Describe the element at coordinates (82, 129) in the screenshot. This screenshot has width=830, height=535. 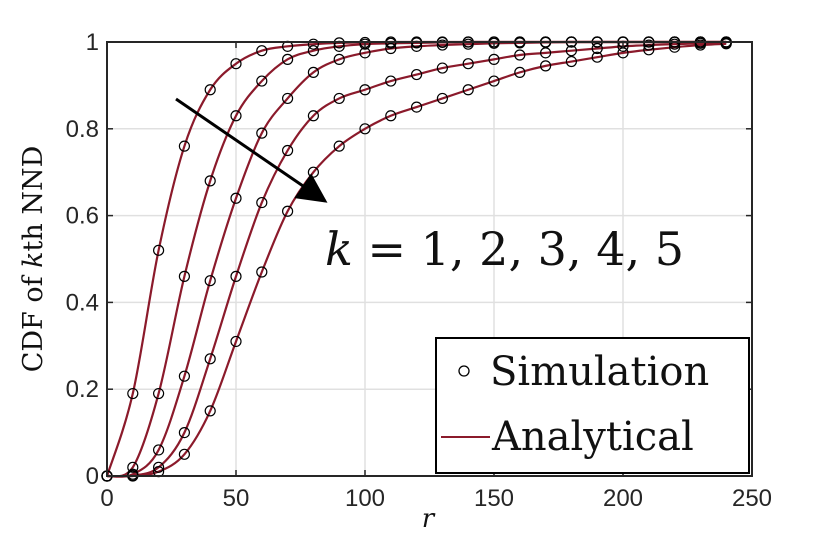
I see `y-tick-label: 0.8` at that location.